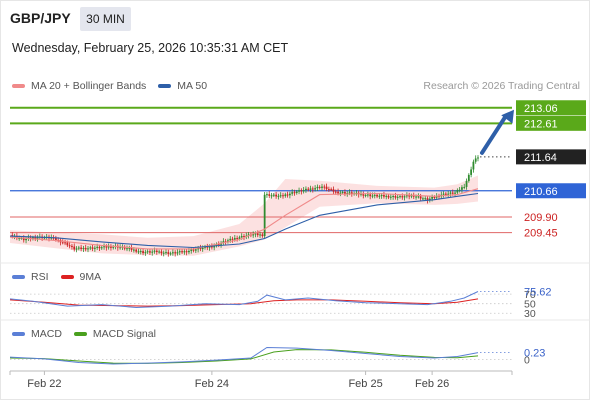 This screenshot has height=400, width=590. What do you see at coordinates (530, 295) in the screenshot?
I see `rsi-tick-70: 70` at bounding box center [530, 295].